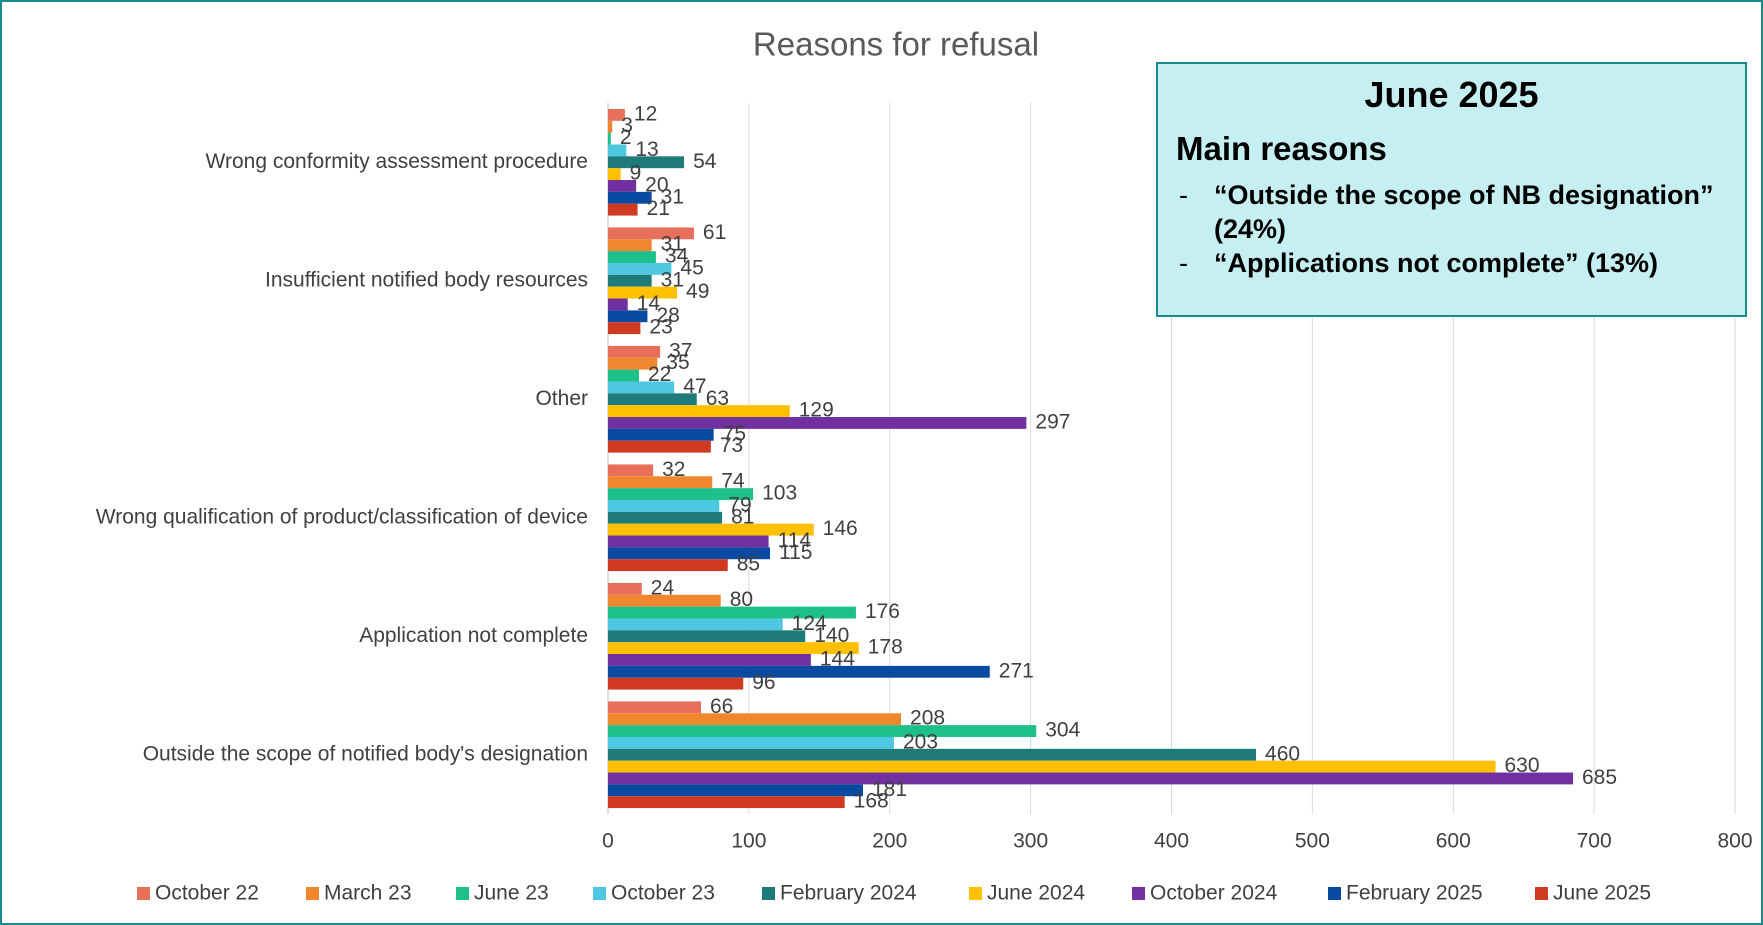  Describe the element at coordinates (1062, 730) in the screenshot. I see `data-label: 304` at that location.